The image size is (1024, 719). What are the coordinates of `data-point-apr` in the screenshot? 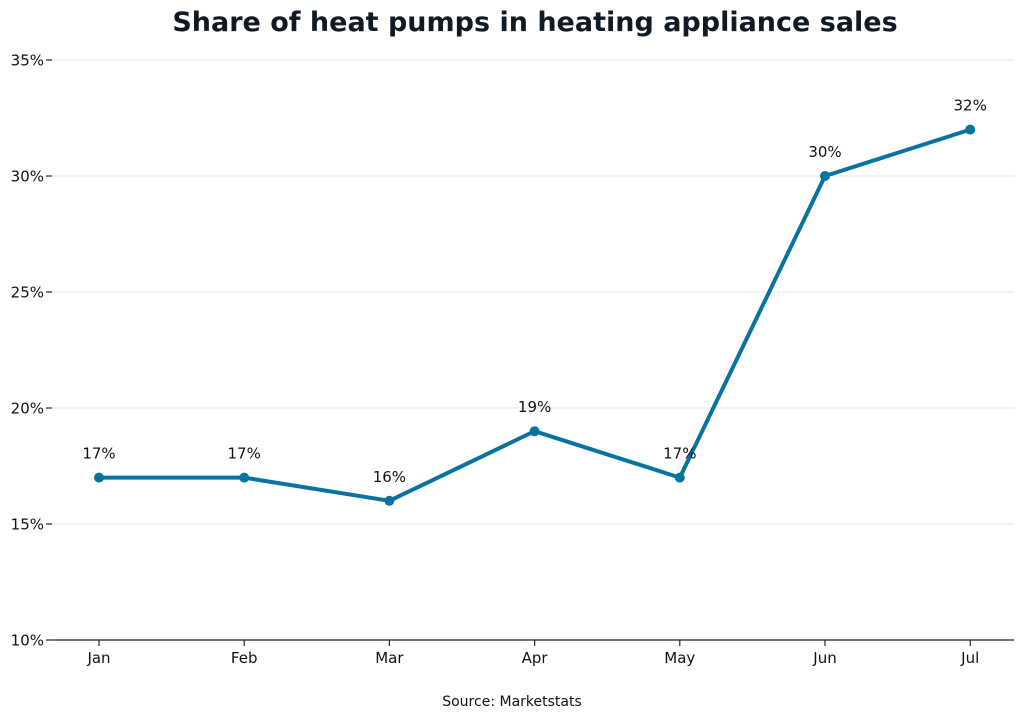 It's located at (534, 431).